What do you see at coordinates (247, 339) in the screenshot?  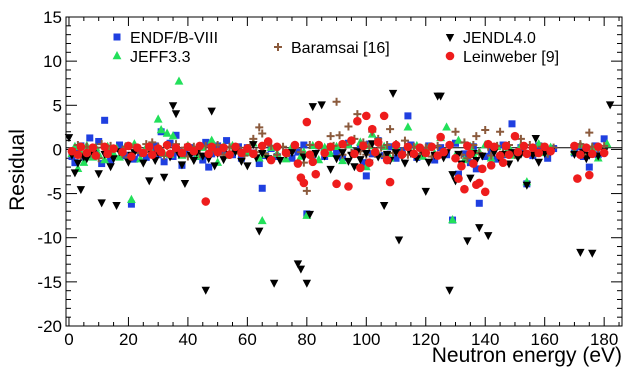 I see `x-tick-label: 60` at bounding box center [247, 339].